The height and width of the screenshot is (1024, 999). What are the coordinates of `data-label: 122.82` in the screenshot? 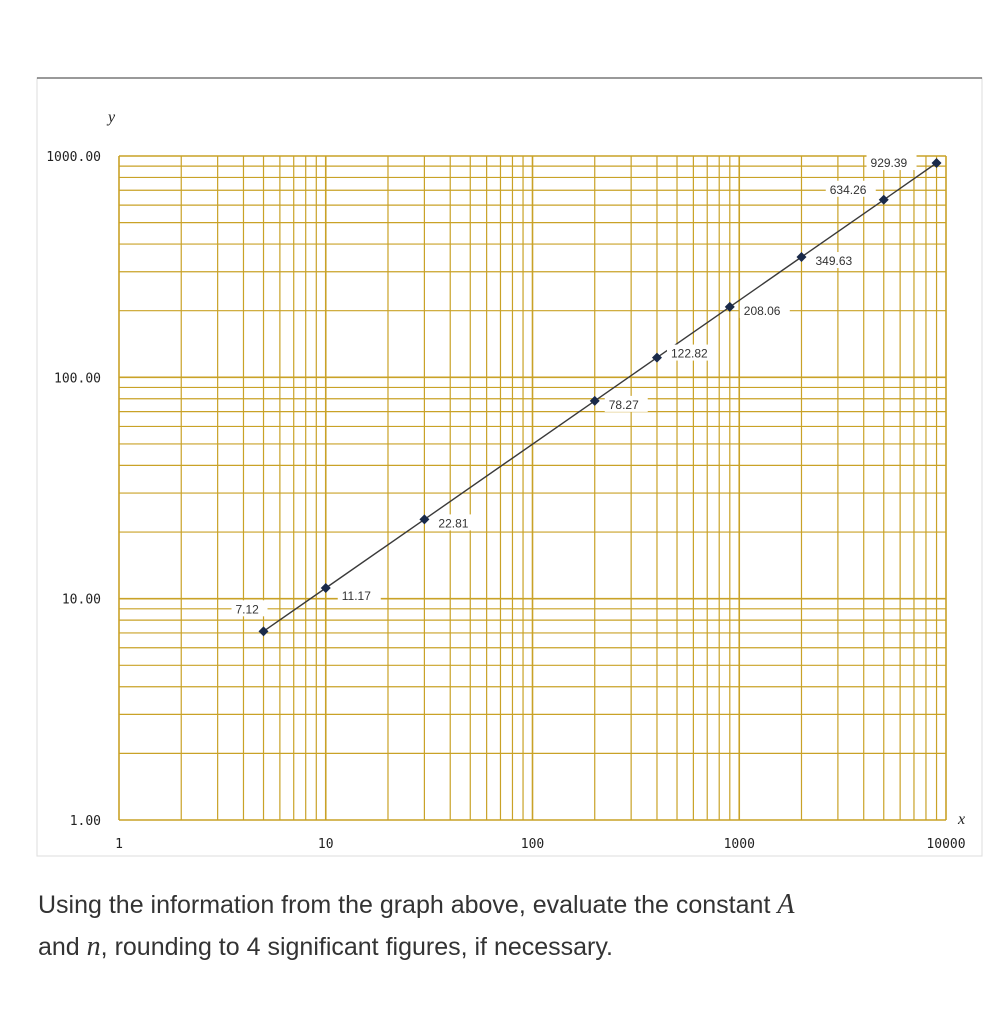 It's located at (689, 354).